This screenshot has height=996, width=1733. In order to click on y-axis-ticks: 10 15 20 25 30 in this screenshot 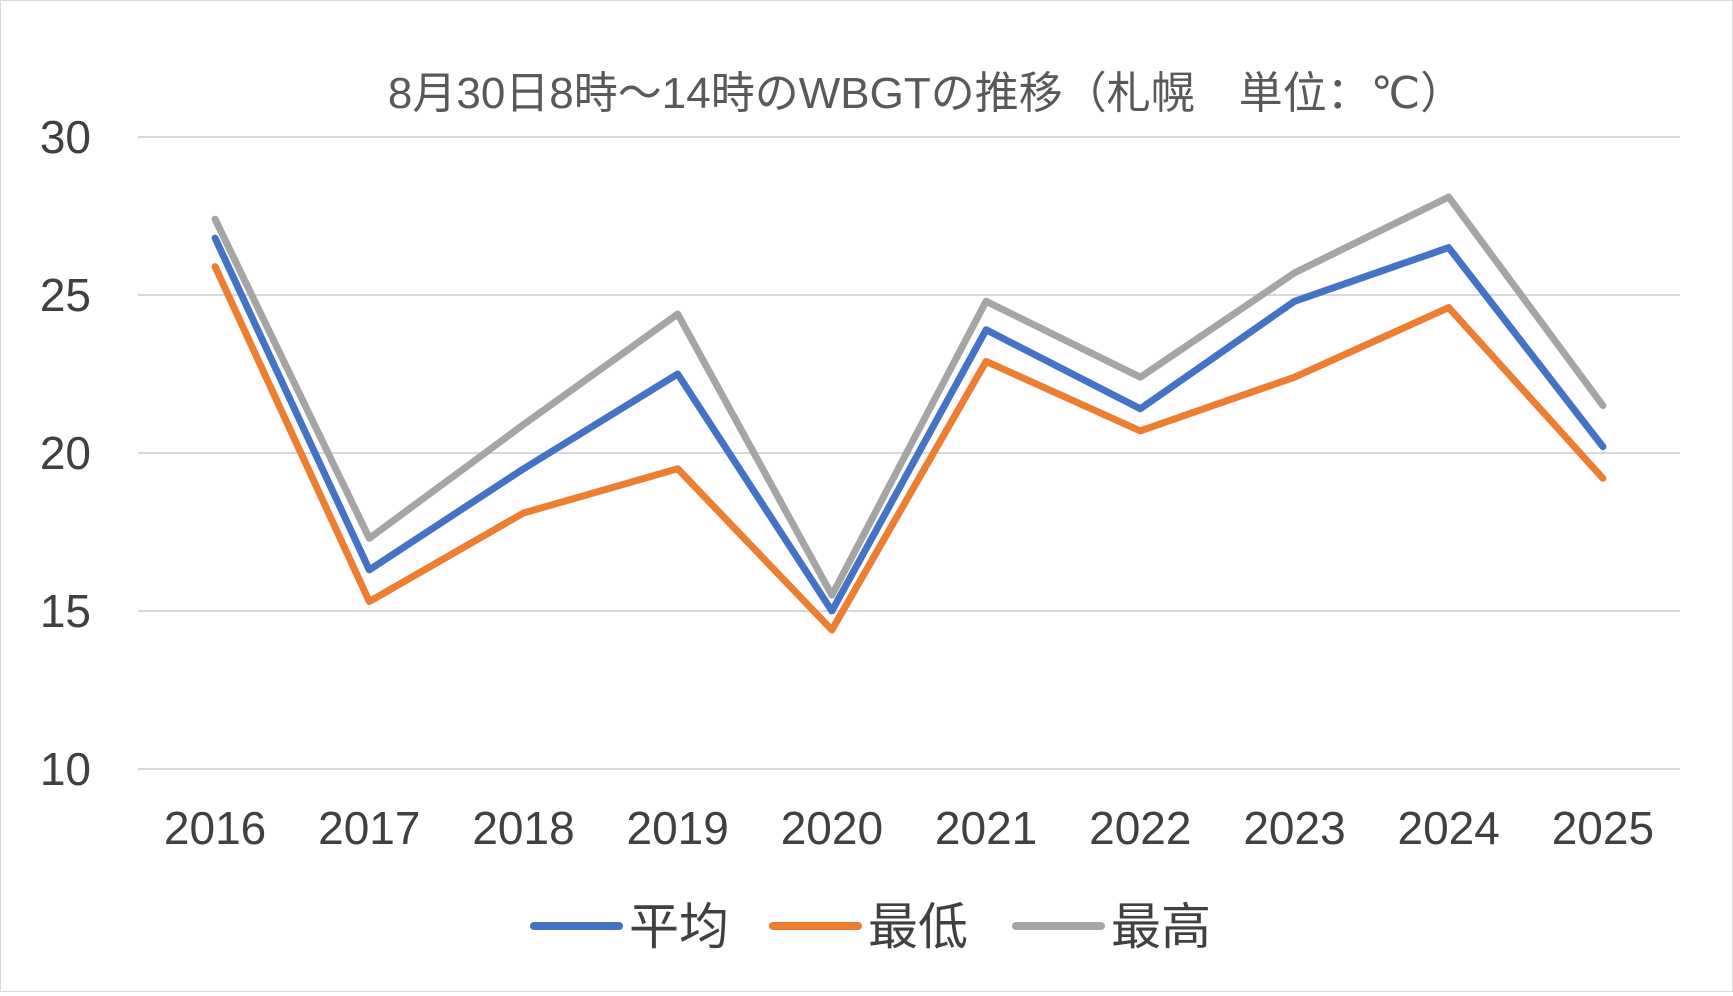, I will do `click(65, 453)`.